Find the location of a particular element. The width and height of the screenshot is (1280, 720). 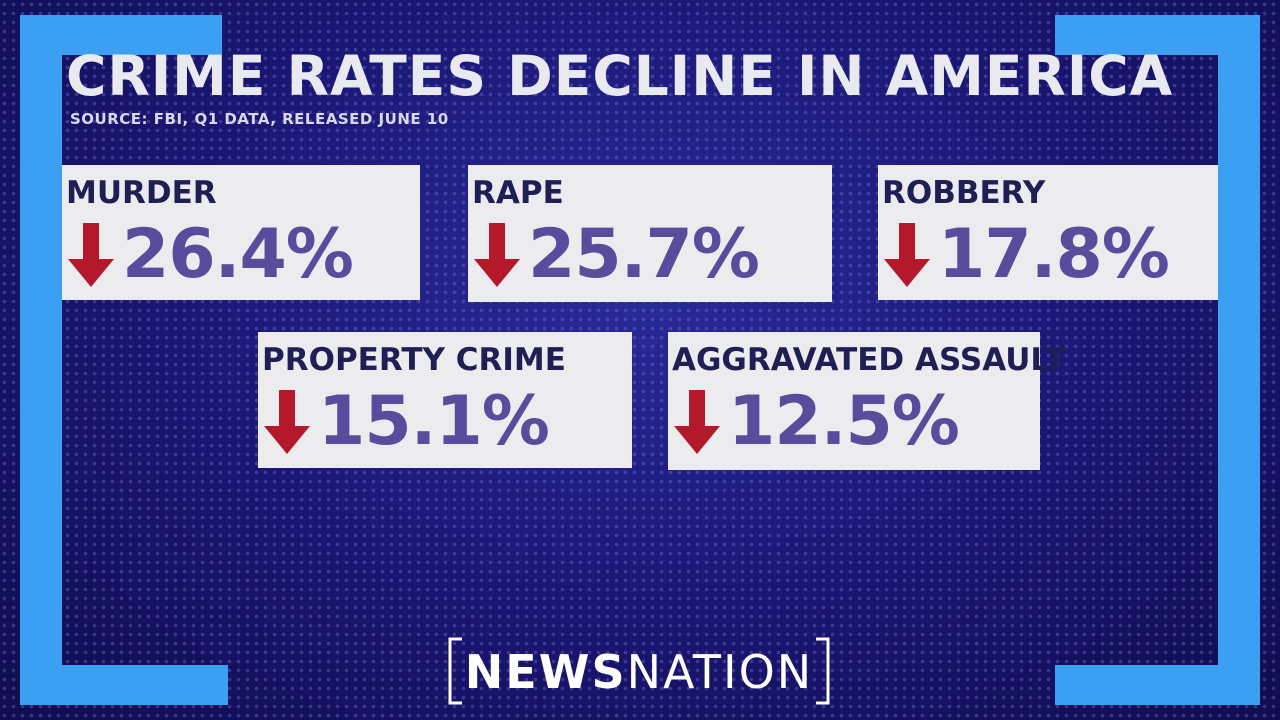

stat-value: 12.5% is located at coordinates (844, 421).